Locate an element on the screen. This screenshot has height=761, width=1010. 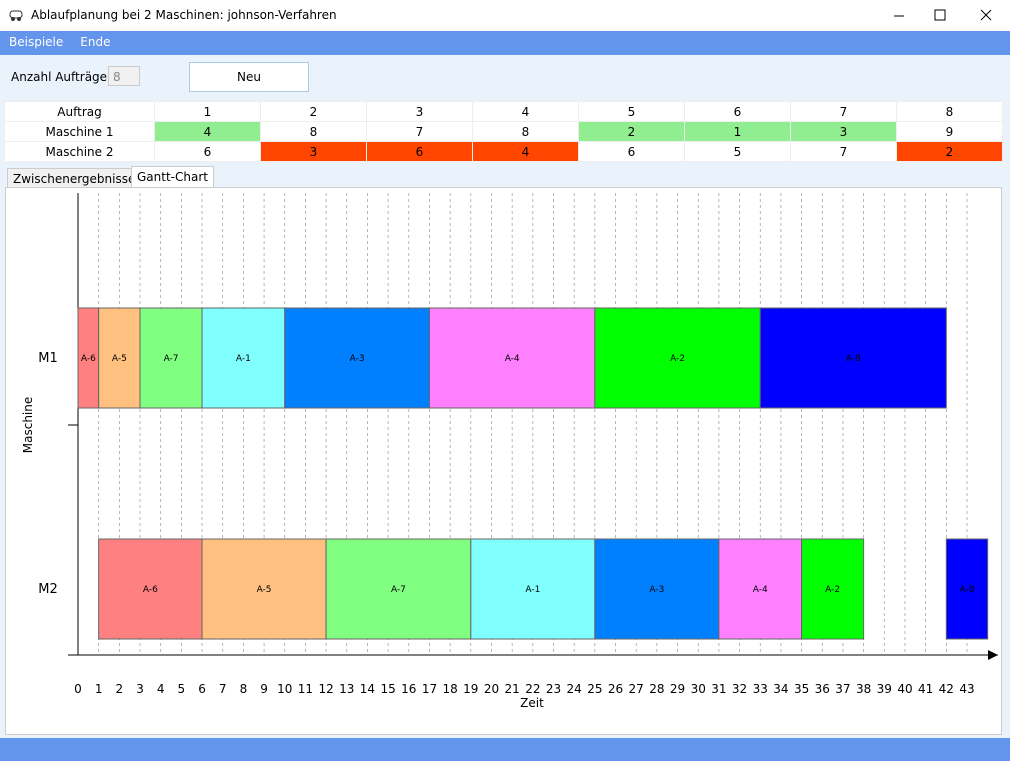
tab: Zwischenergebnisse is located at coordinates (74, 178).